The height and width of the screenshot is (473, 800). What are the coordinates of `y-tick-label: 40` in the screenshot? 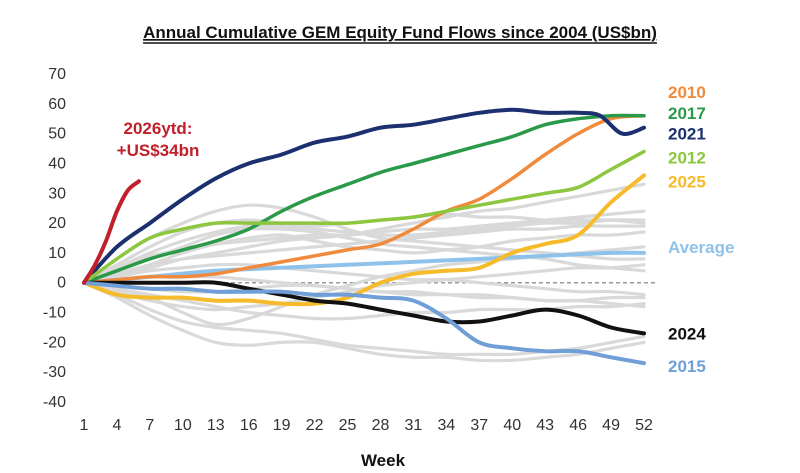 It's located at (57, 163).